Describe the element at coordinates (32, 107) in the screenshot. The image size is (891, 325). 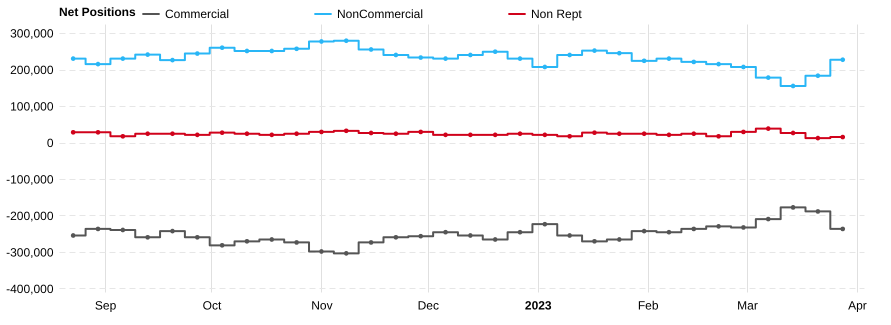
I see `y-tick-label: 100,000` at that location.